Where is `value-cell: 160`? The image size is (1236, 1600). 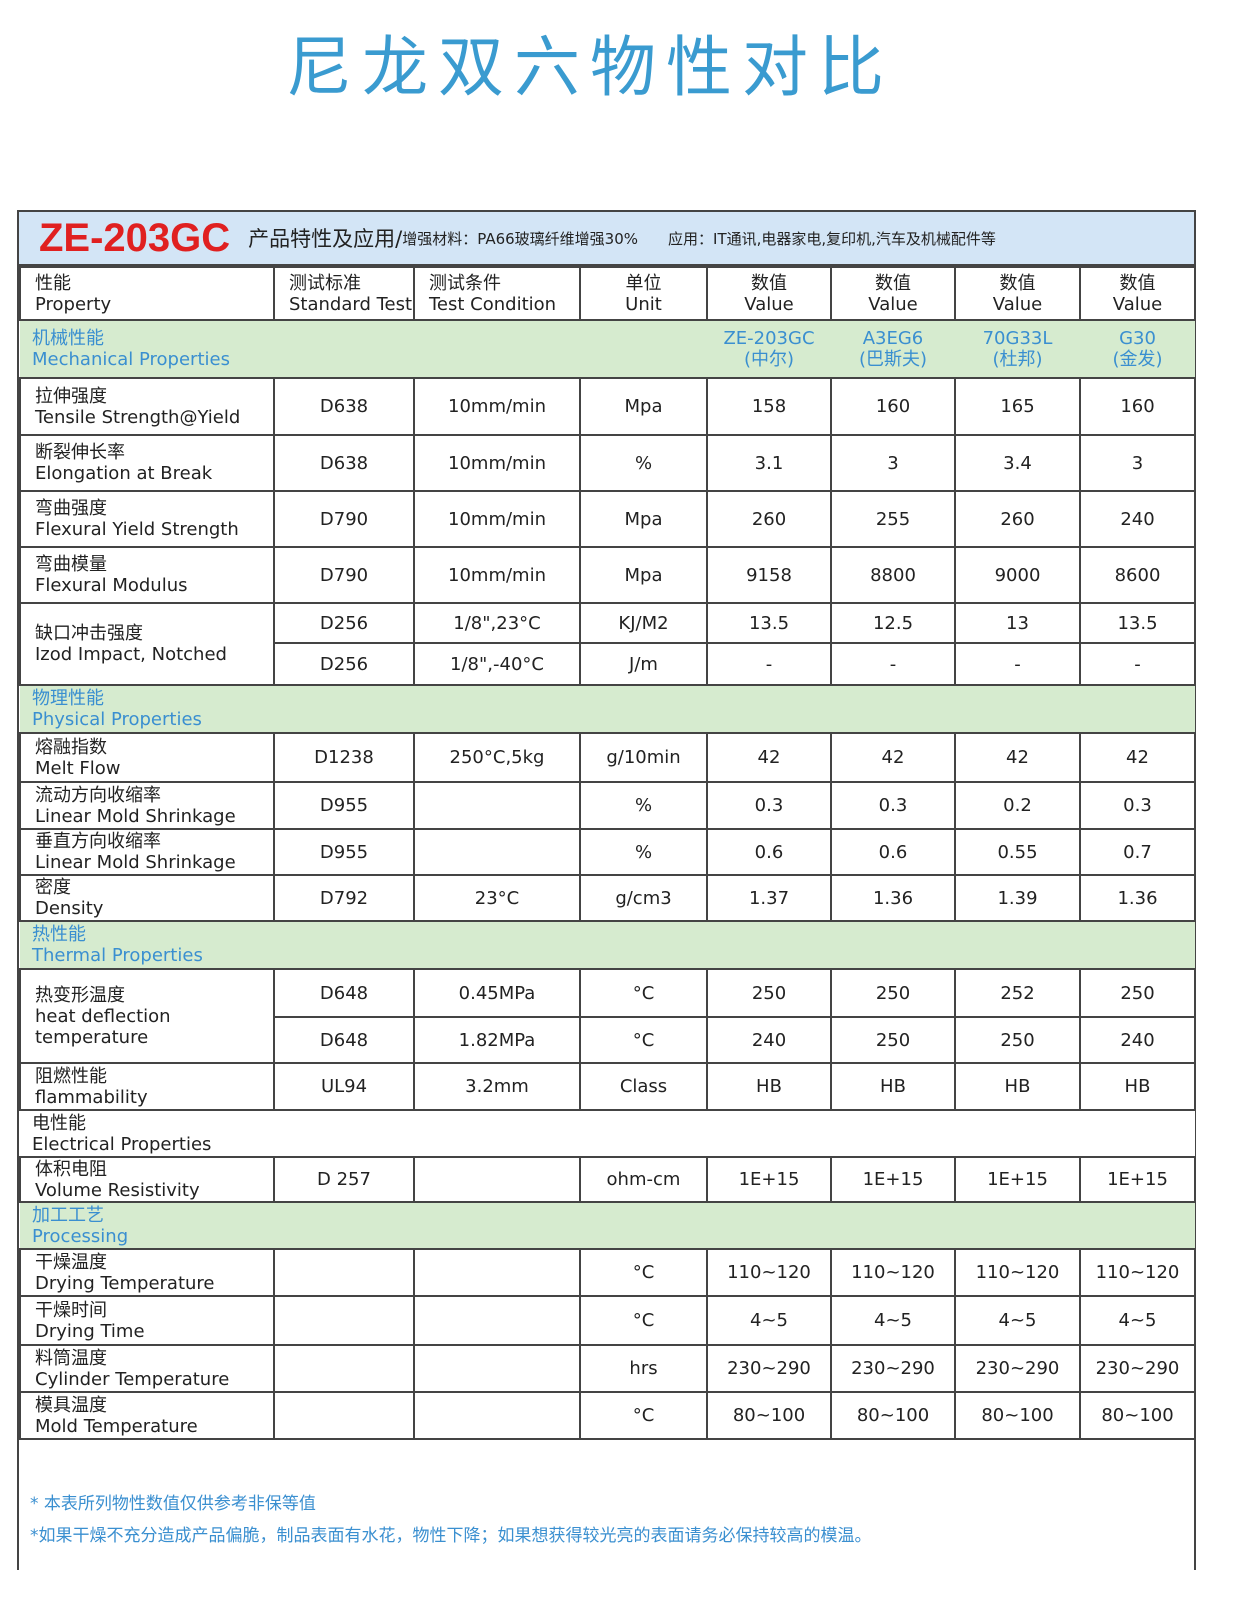
value-cell: 160 is located at coordinates (1137, 406).